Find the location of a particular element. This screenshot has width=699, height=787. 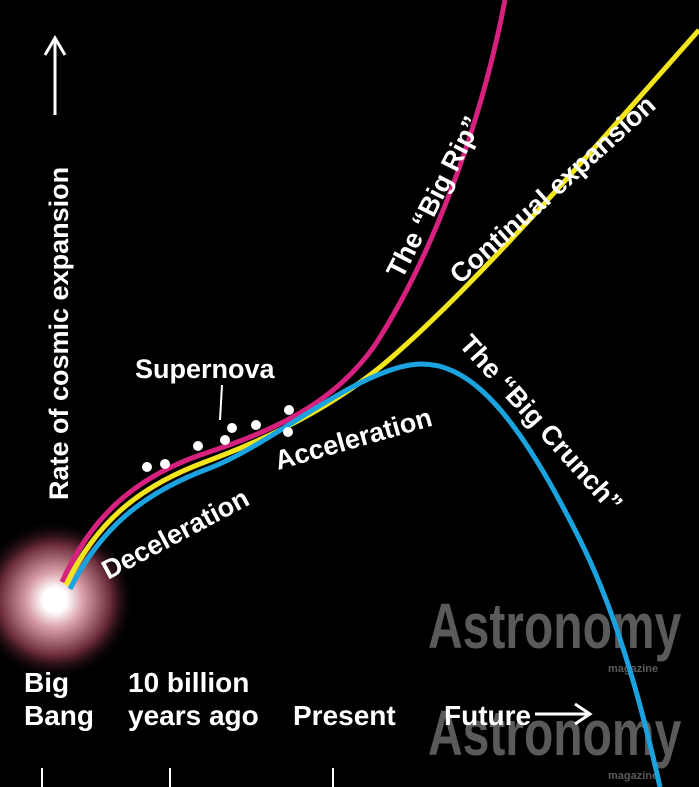

supernova-label: Supernova is located at coordinates (205, 369).